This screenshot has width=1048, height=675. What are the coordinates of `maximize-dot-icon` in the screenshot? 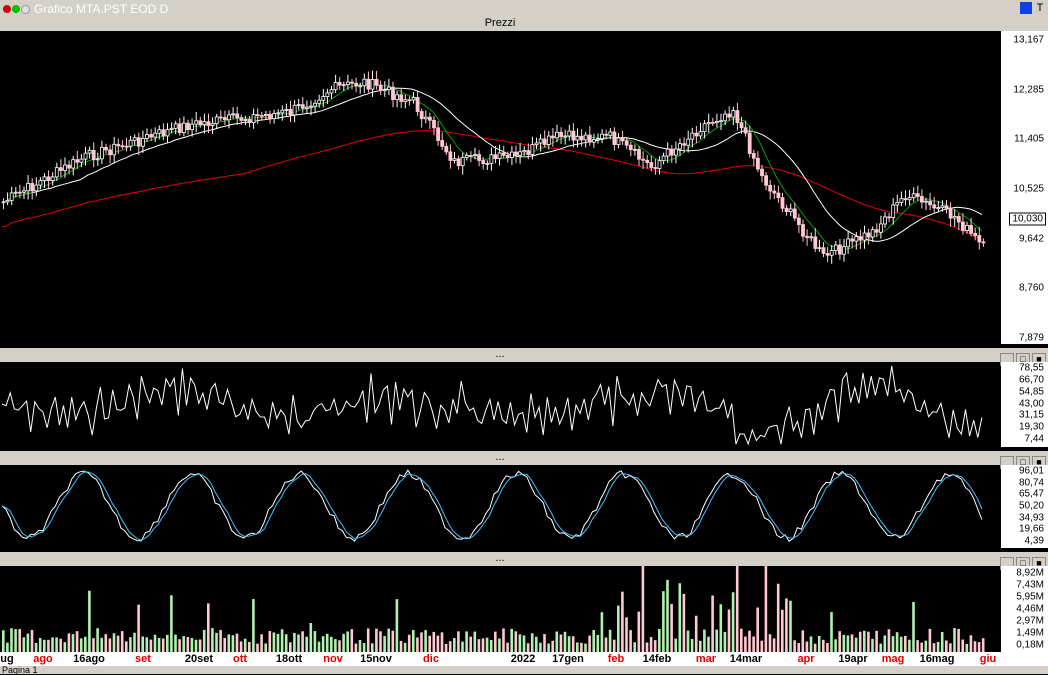 It's located at (16, 9).